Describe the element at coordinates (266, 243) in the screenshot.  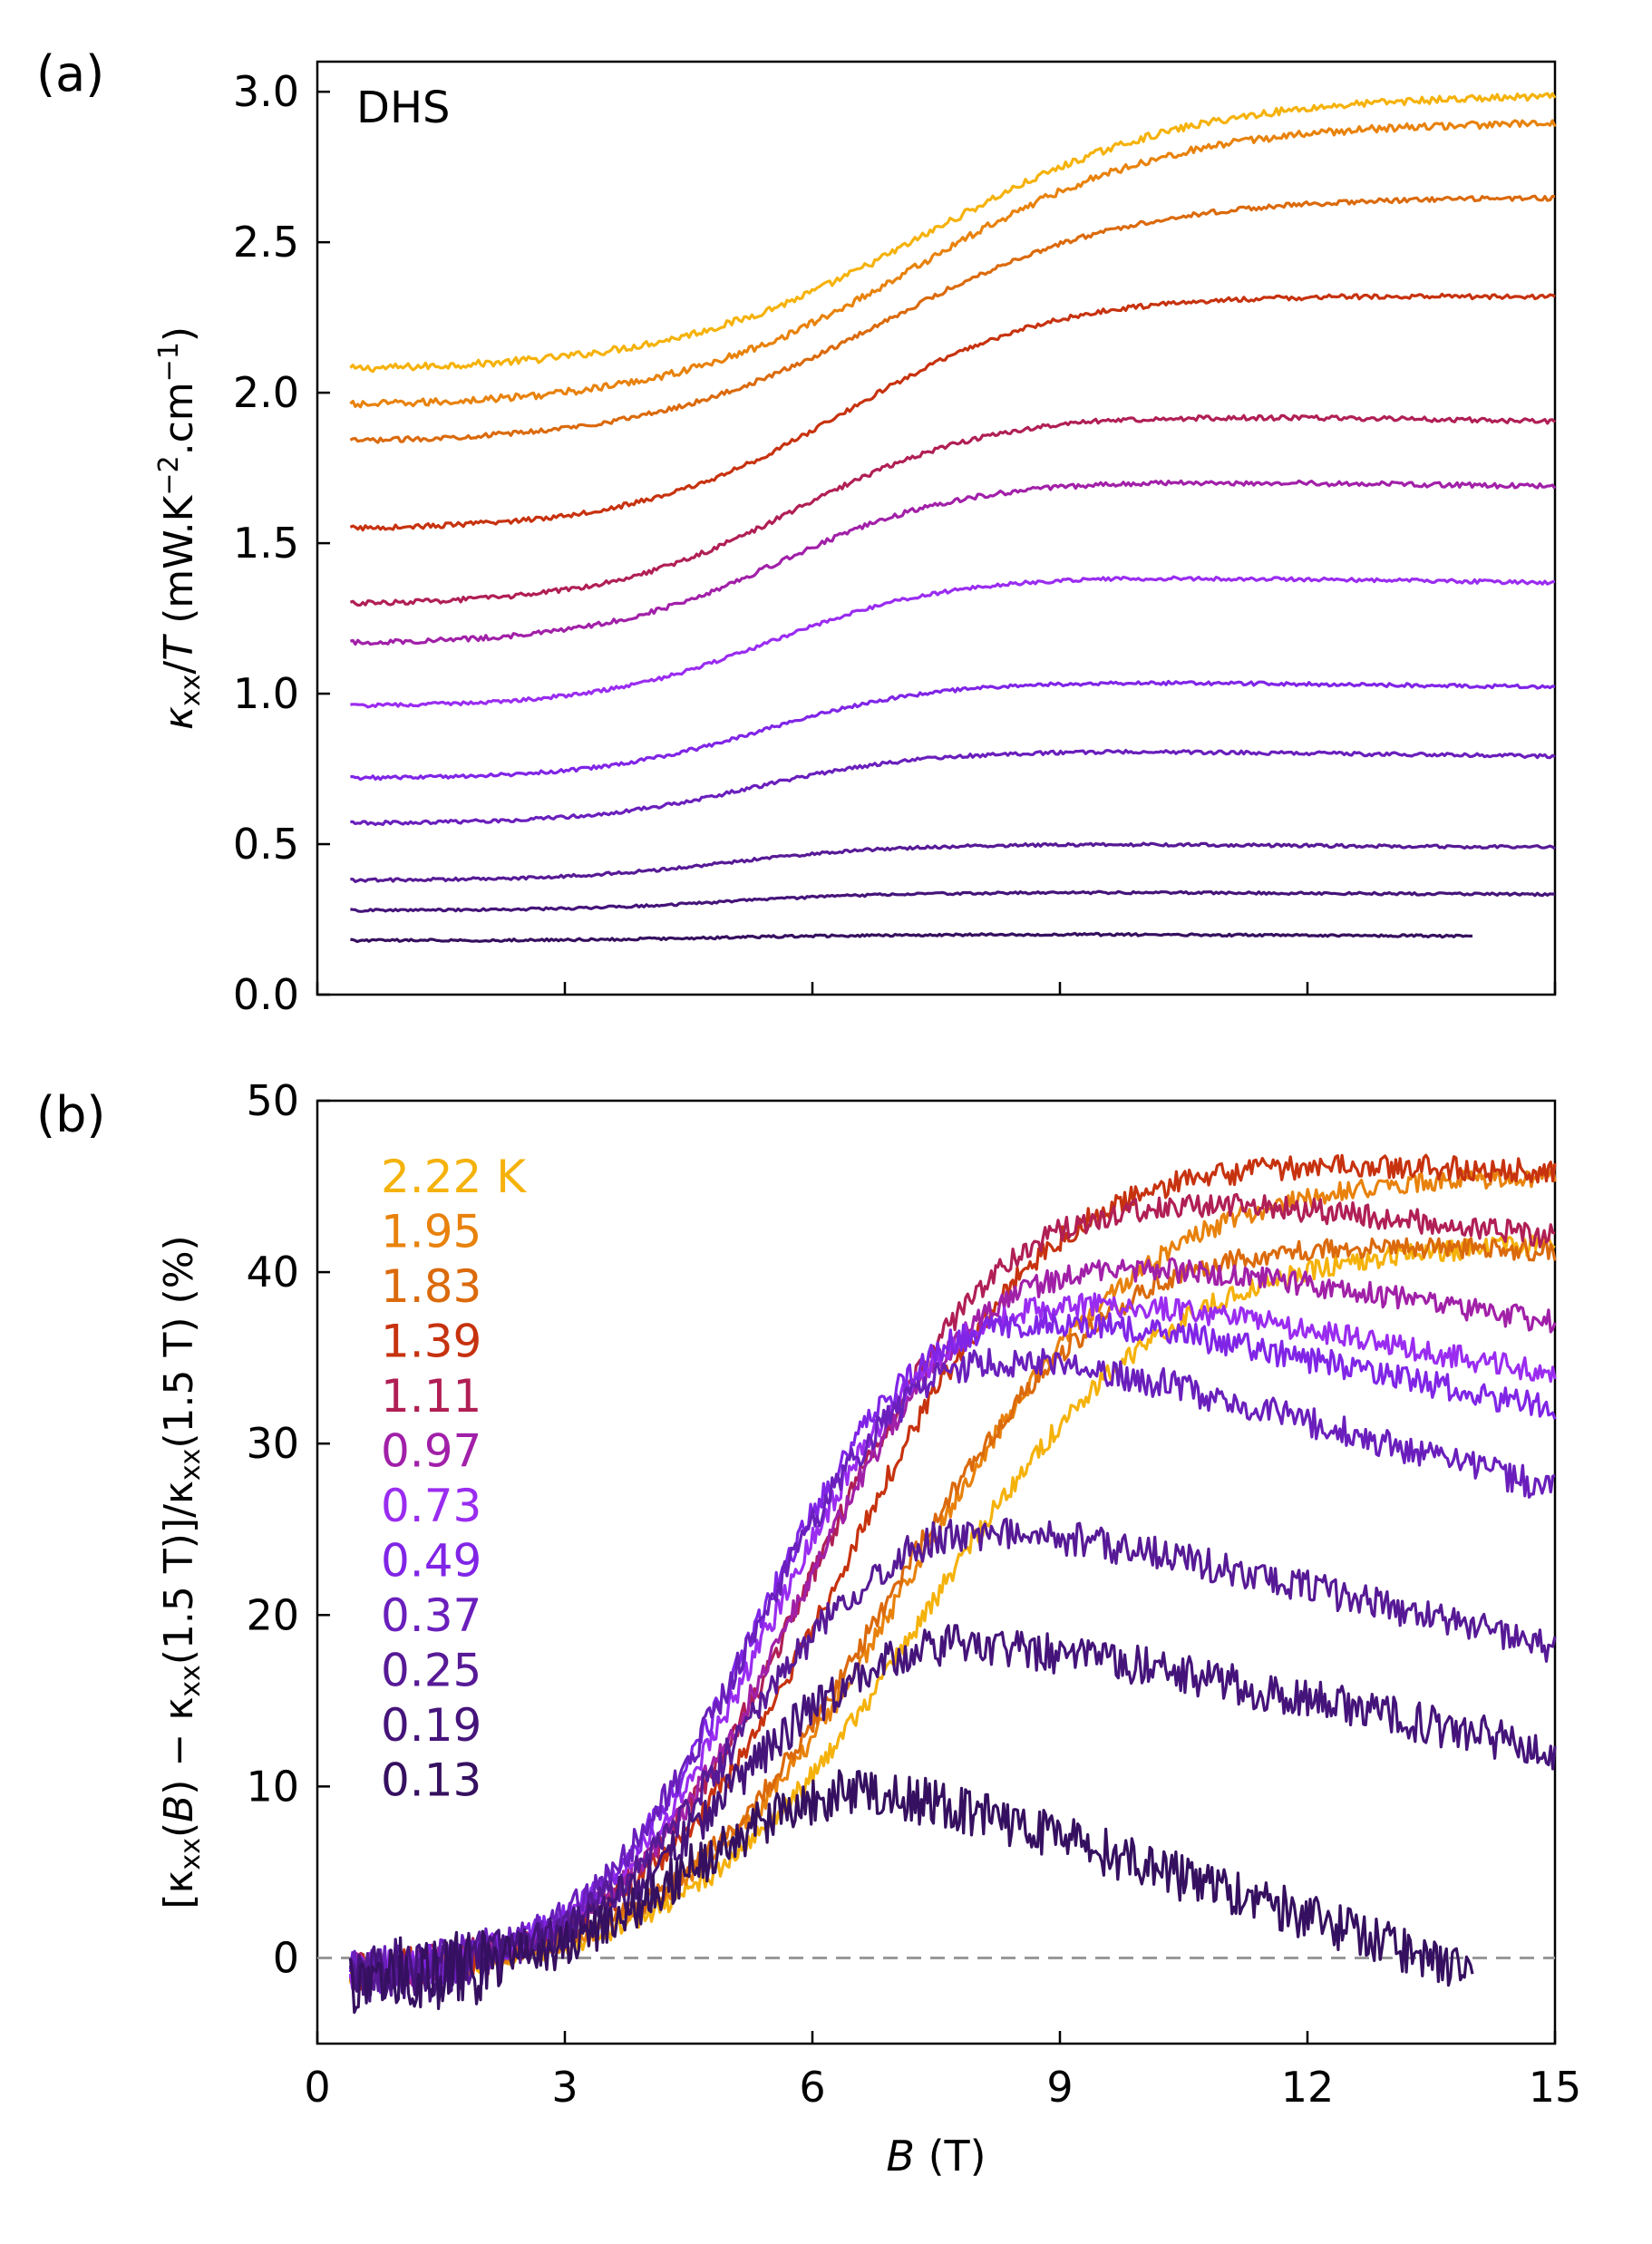
I see `panel-a-ytick-label-5: 2.5` at that location.